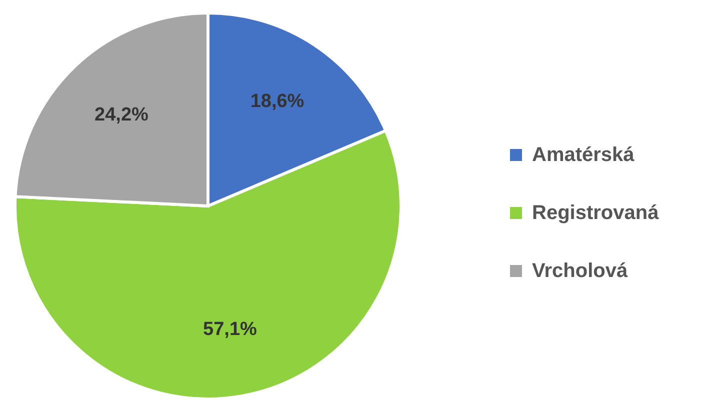  Describe the element at coordinates (596, 213) in the screenshot. I see `legend-label: Registrovaná` at that location.